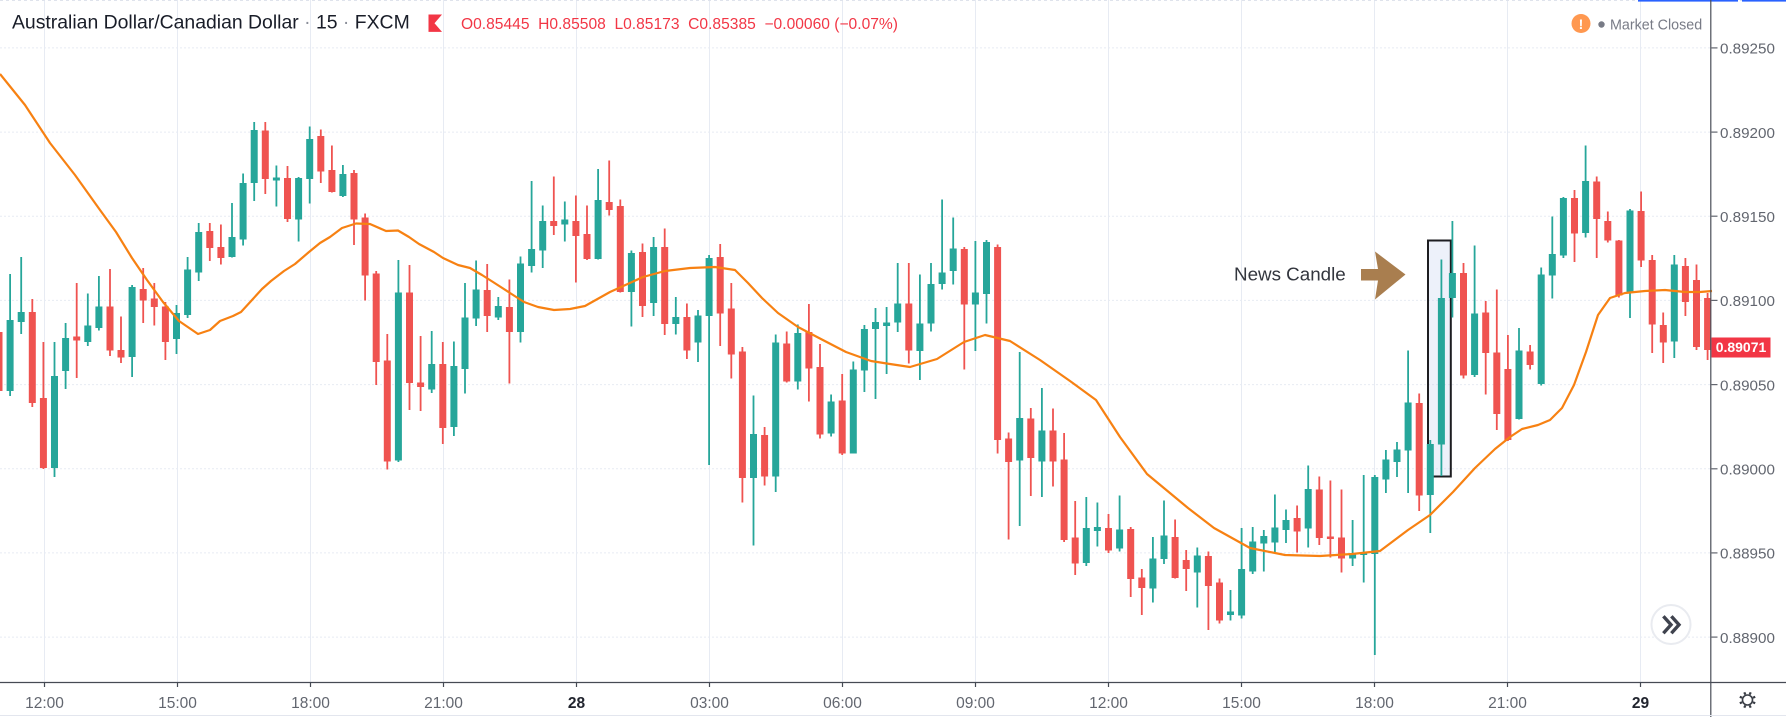  What do you see at coordinates (975, 703) in the screenshot?
I see `svg-text: 09:00` at bounding box center [975, 703].